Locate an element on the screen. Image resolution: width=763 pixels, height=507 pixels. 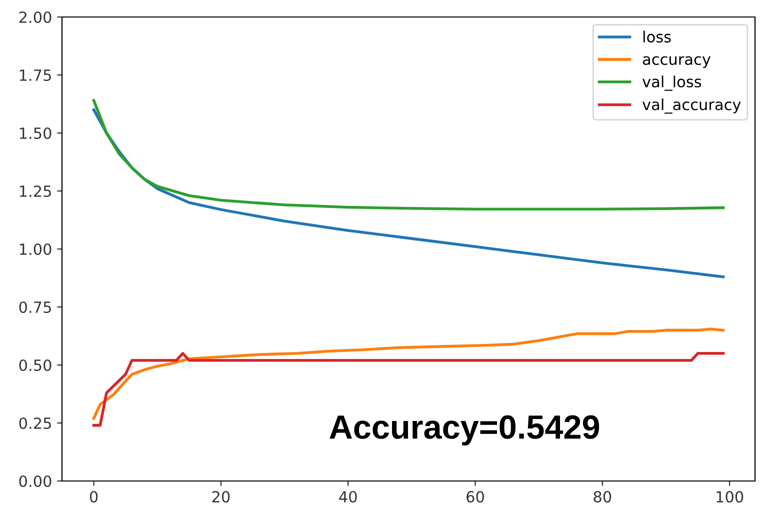
y-tick-label: 1.75 is located at coordinates (35, 76).